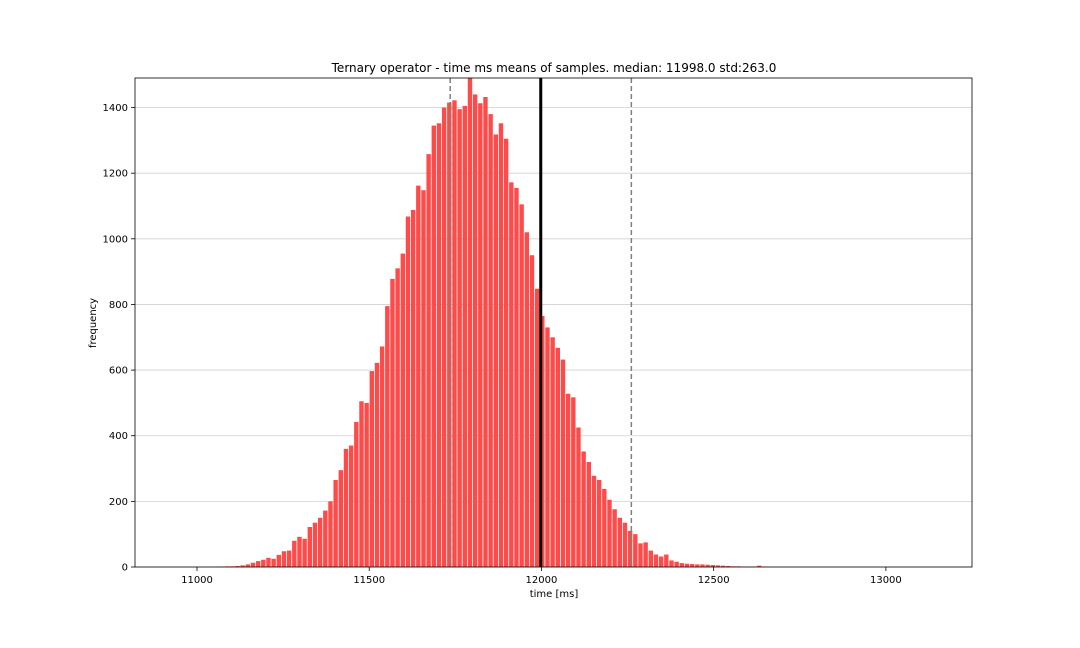 The width and height of the screenshot is (1080, 648). I want to click on x-tick-label: 12000, so click(542, 580).